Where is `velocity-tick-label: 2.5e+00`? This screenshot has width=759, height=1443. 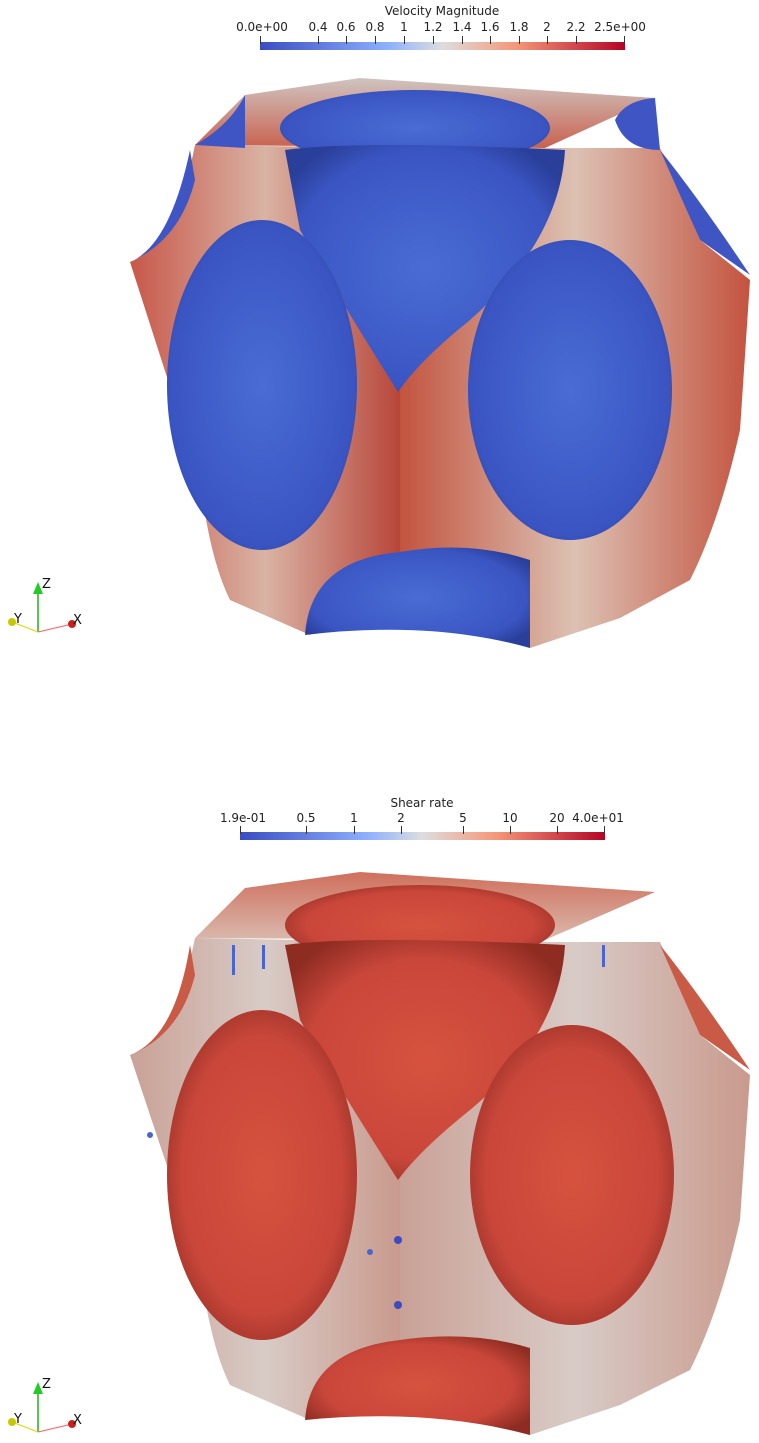
velocity-tick-label: 2.5e+00 is located at coordinates (620, 27).